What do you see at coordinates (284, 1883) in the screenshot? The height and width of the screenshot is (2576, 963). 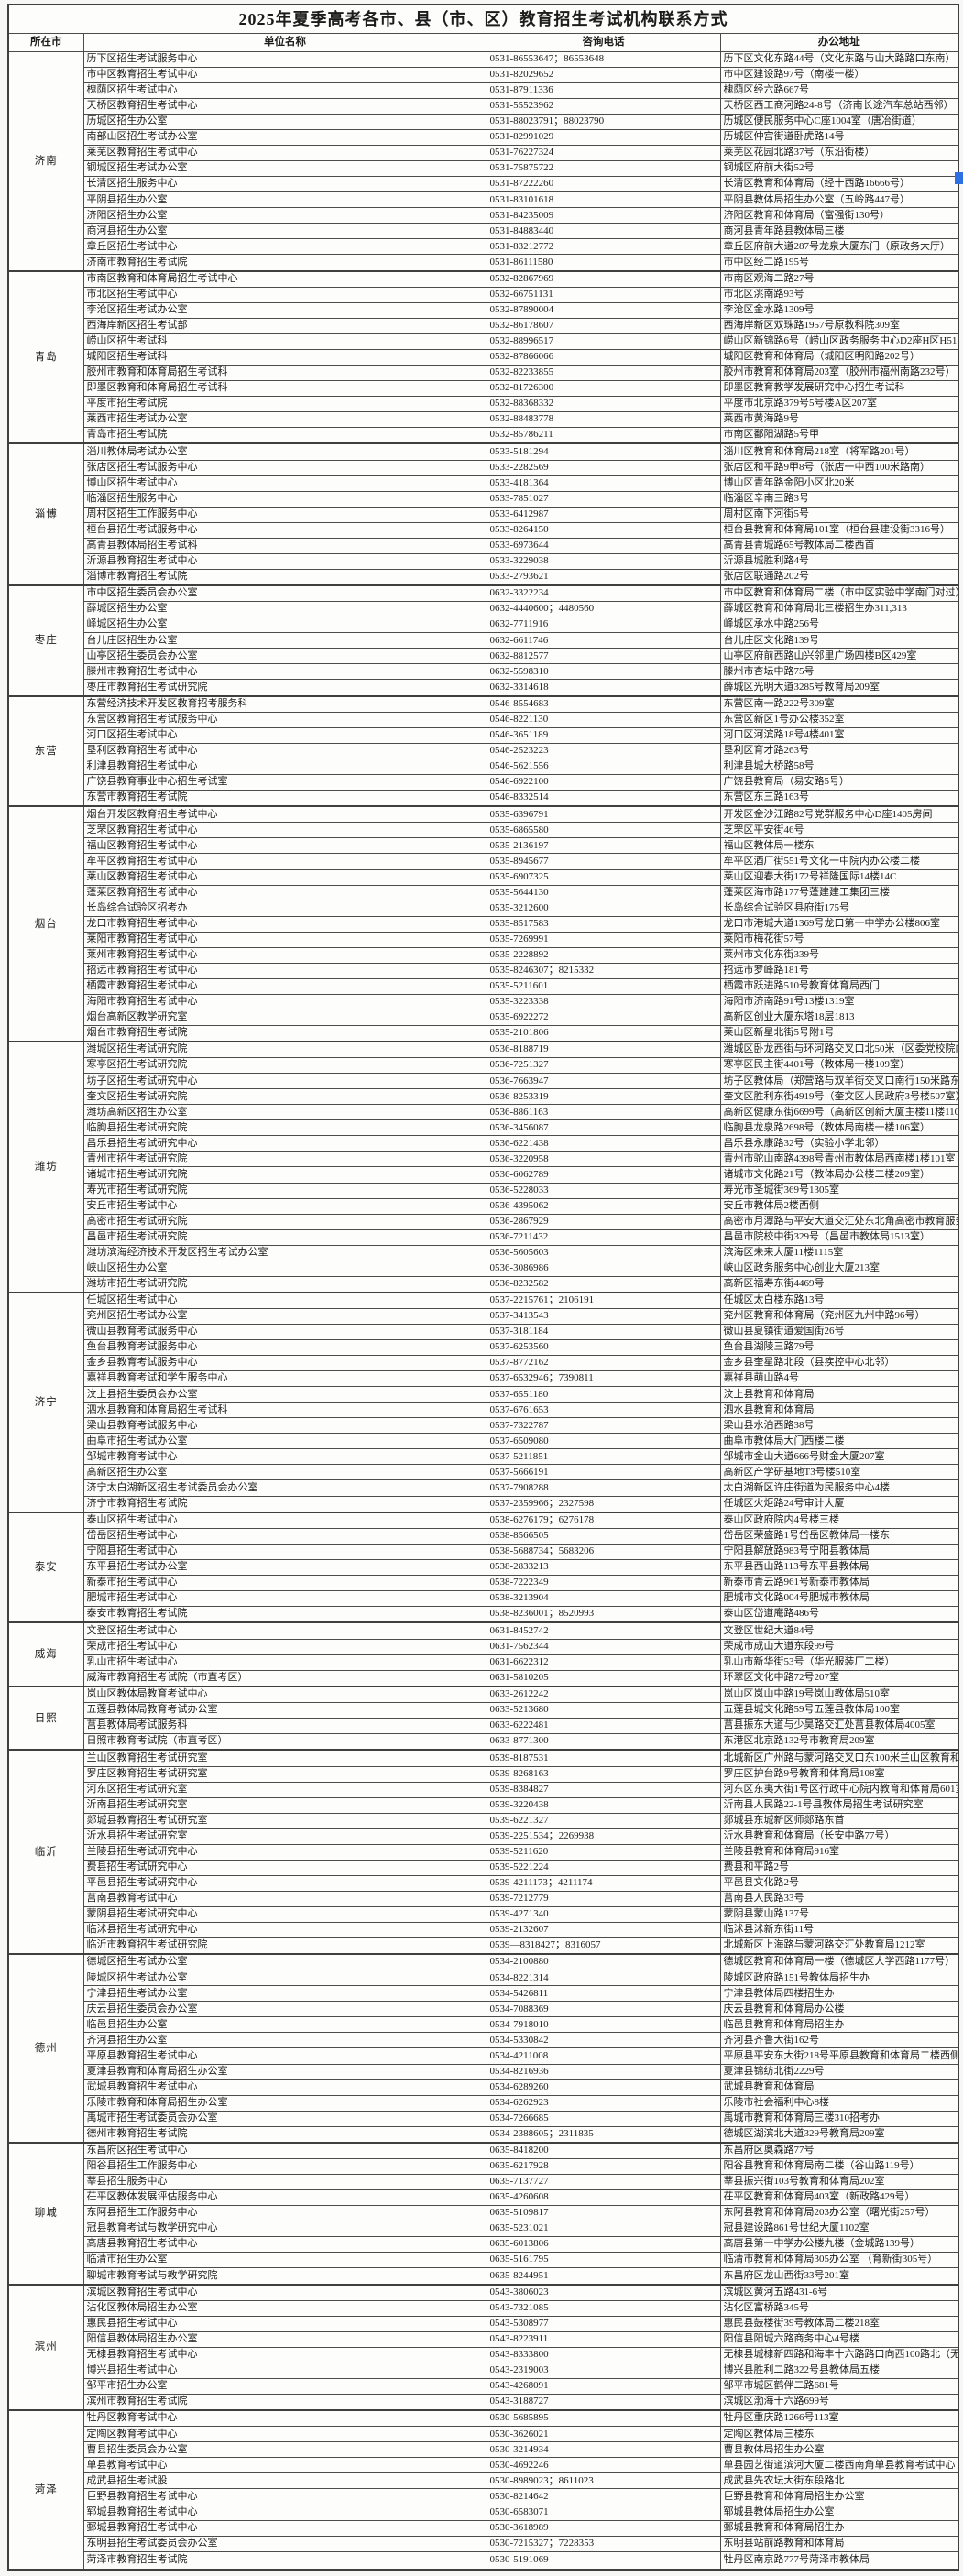 I see `unit-name-cell: 平邑县招生考试研究中心` at bounding box center [284, 1883].